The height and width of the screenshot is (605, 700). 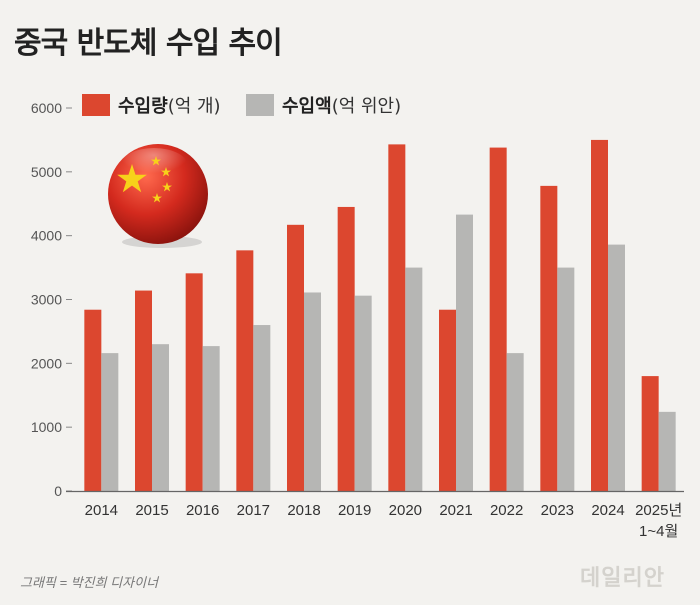 I want to click on legend-unit-volume: (억 개), so click(x=194, y=106).